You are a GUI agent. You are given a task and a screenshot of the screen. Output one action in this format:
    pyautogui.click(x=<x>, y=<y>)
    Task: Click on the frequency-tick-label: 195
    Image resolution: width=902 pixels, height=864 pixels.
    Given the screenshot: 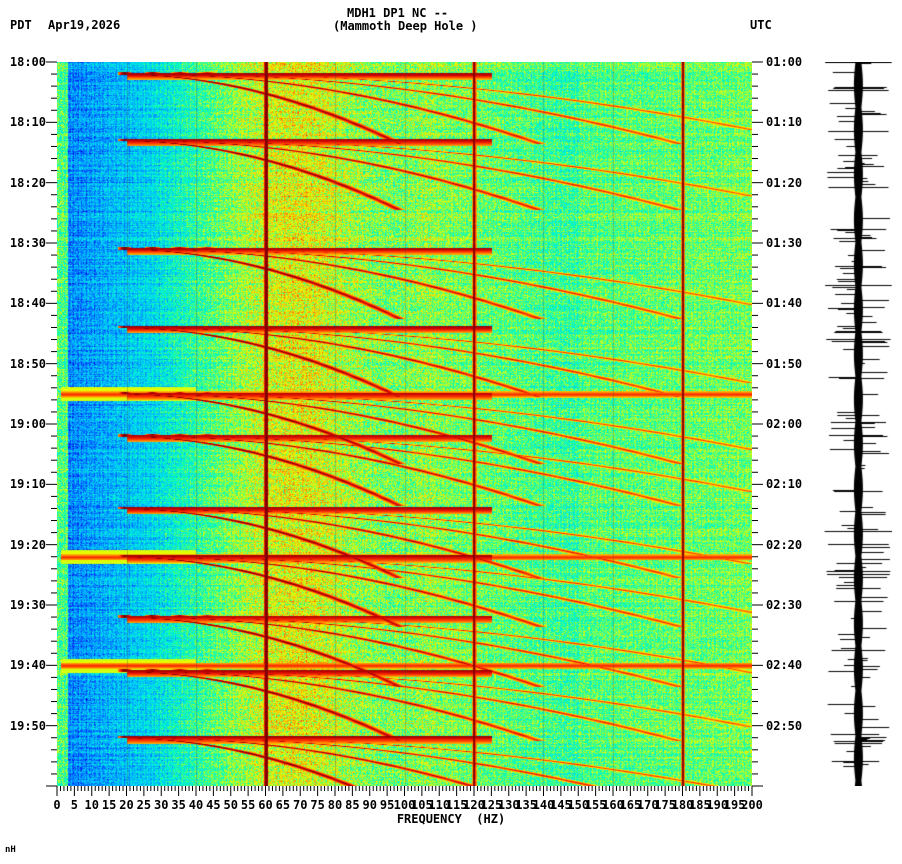 What is the action you would take?
    pyautogui.click(x=734, y=805)
    